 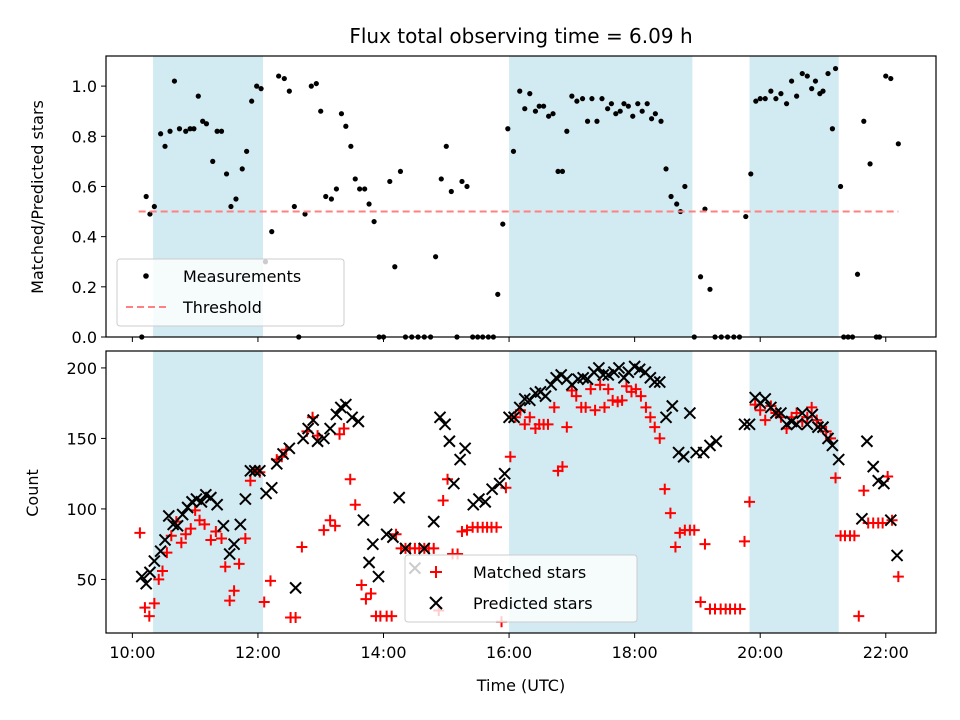 What do you see at coordinates (886, 652) in the screenshot?
I see `x-tick-label-6: 22:00` at bounding box center [886, 652].